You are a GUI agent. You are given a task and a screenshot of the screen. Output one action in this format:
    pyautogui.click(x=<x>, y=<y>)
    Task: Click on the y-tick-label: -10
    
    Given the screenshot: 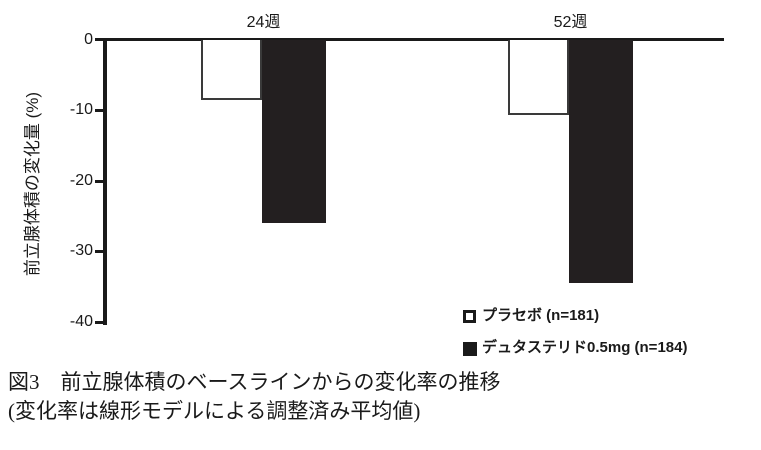 What is the action you would take?
    pyautogui.click(x=81, y=109)
    